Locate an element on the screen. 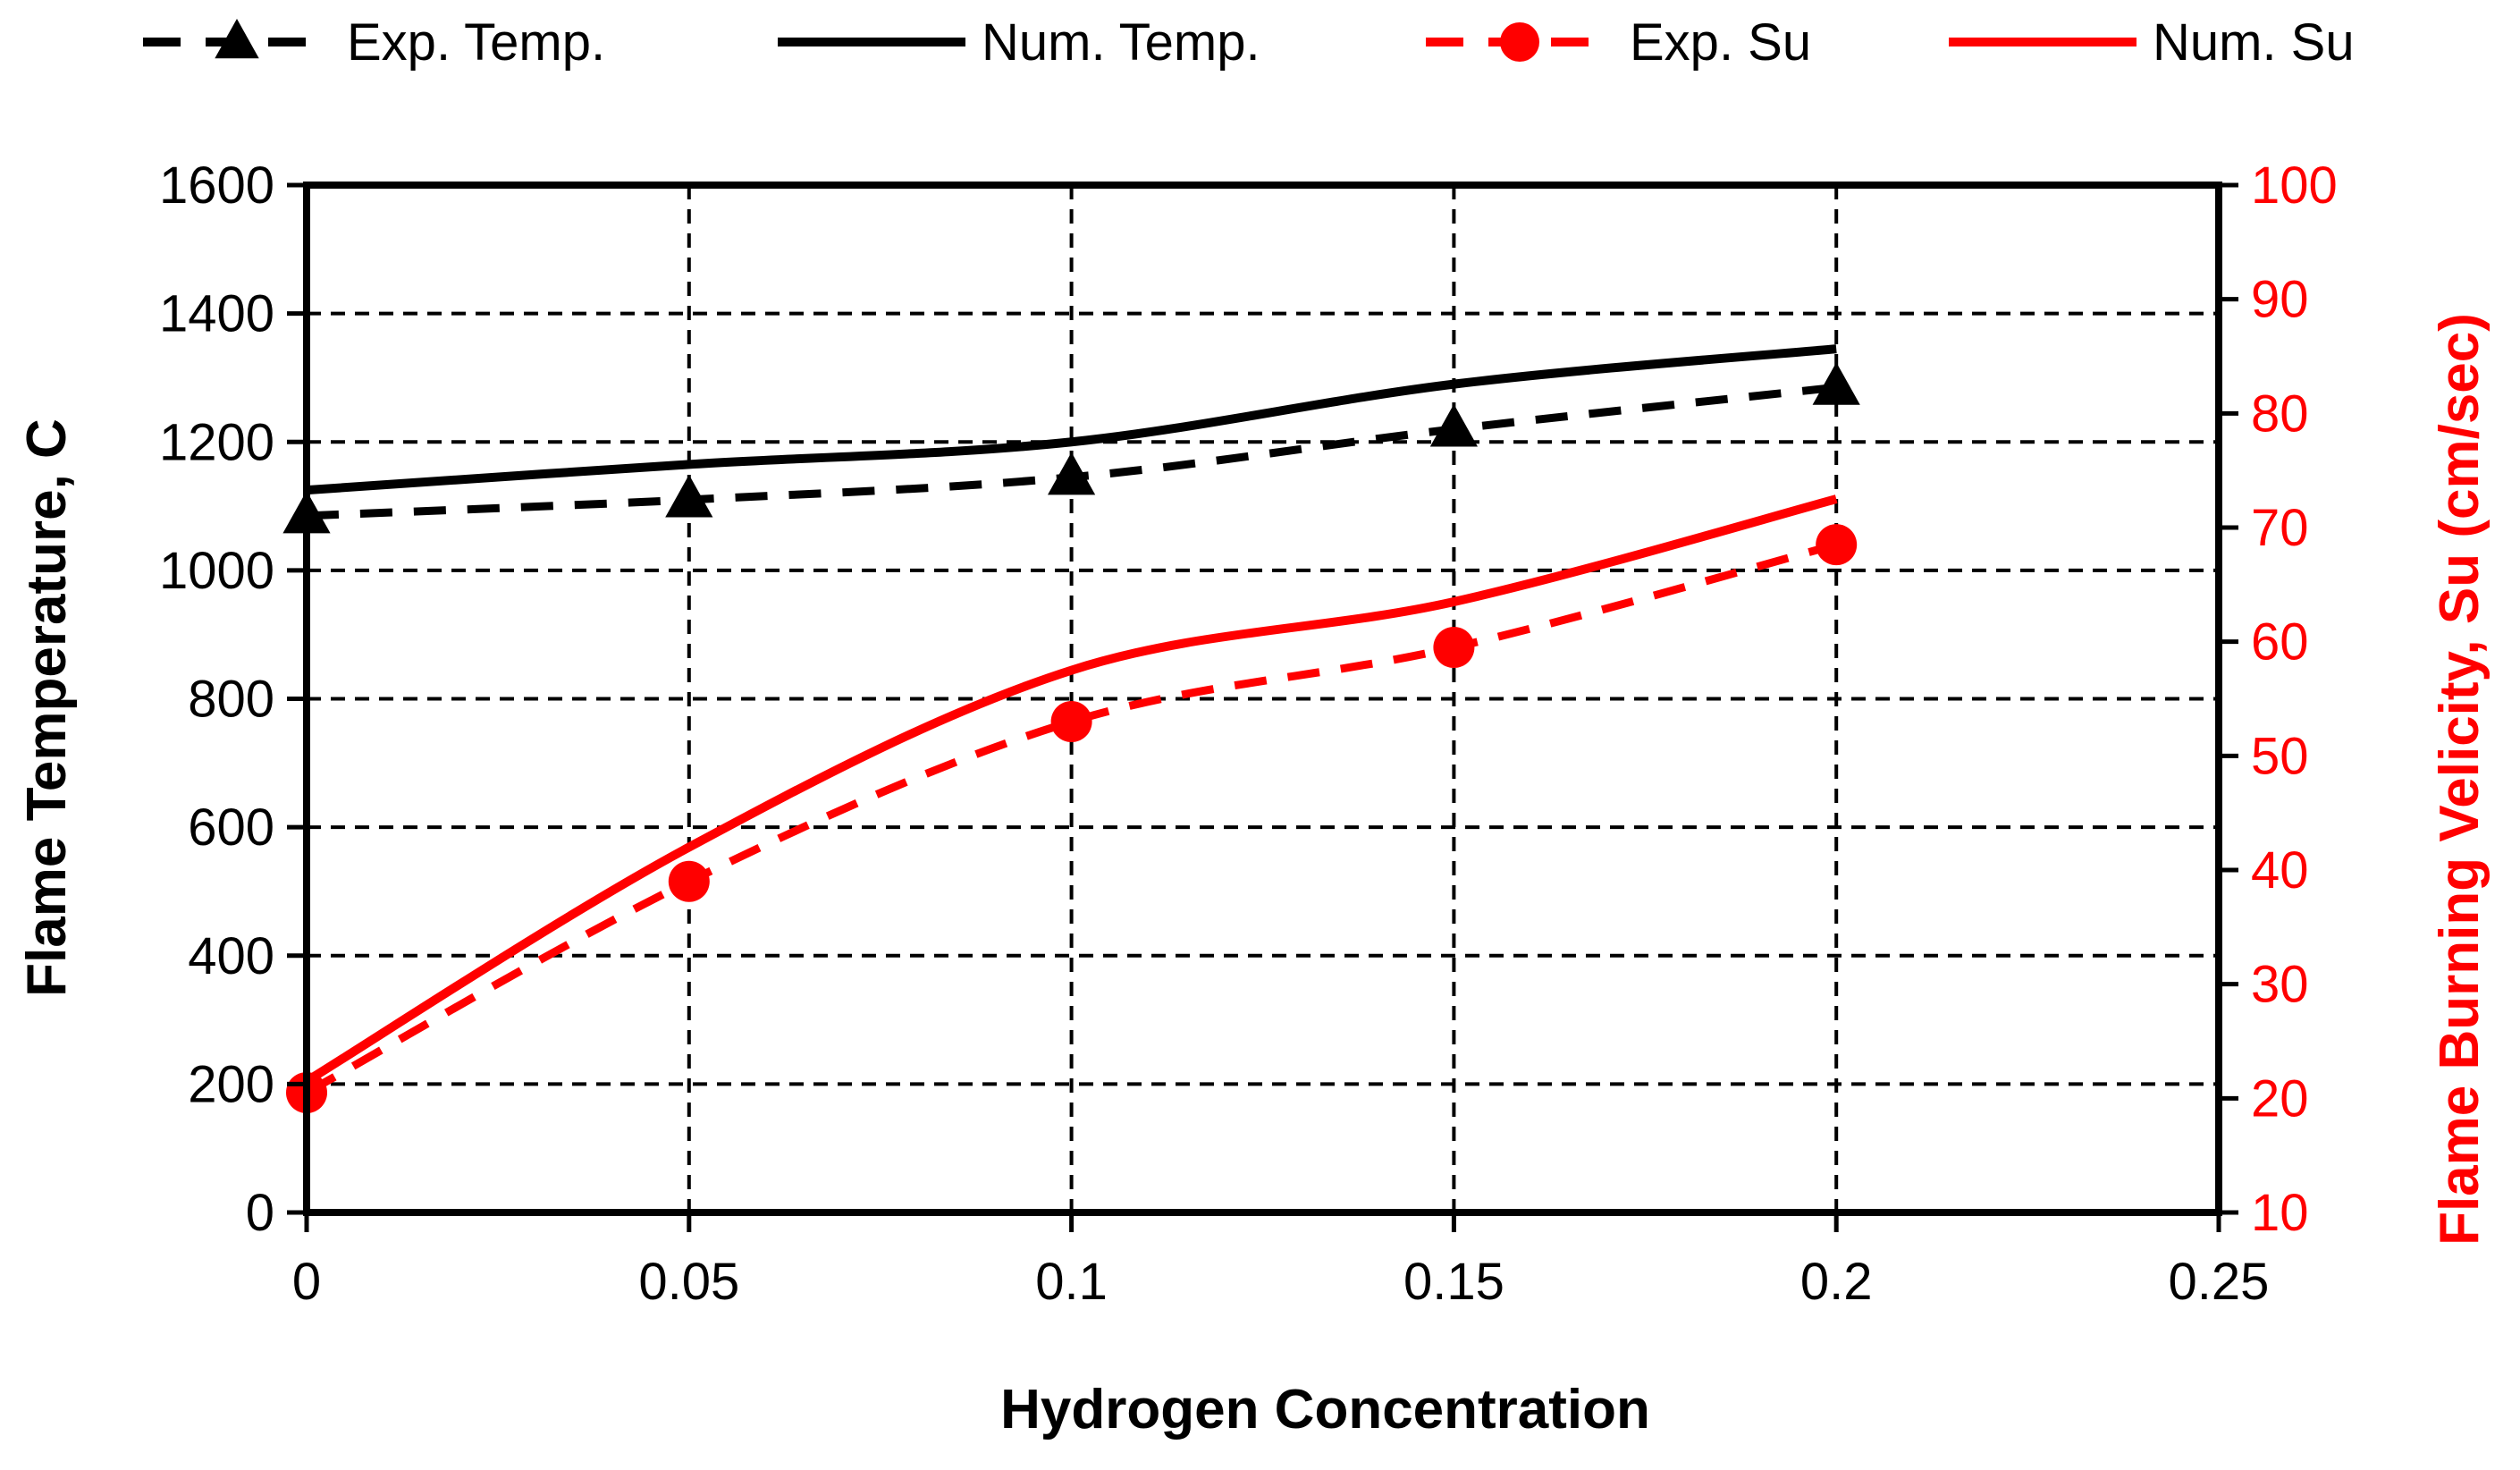 The width and height of the screenshot is (2520, 1470). legend-marker-exp-temp is located at coordinates (237, 39).